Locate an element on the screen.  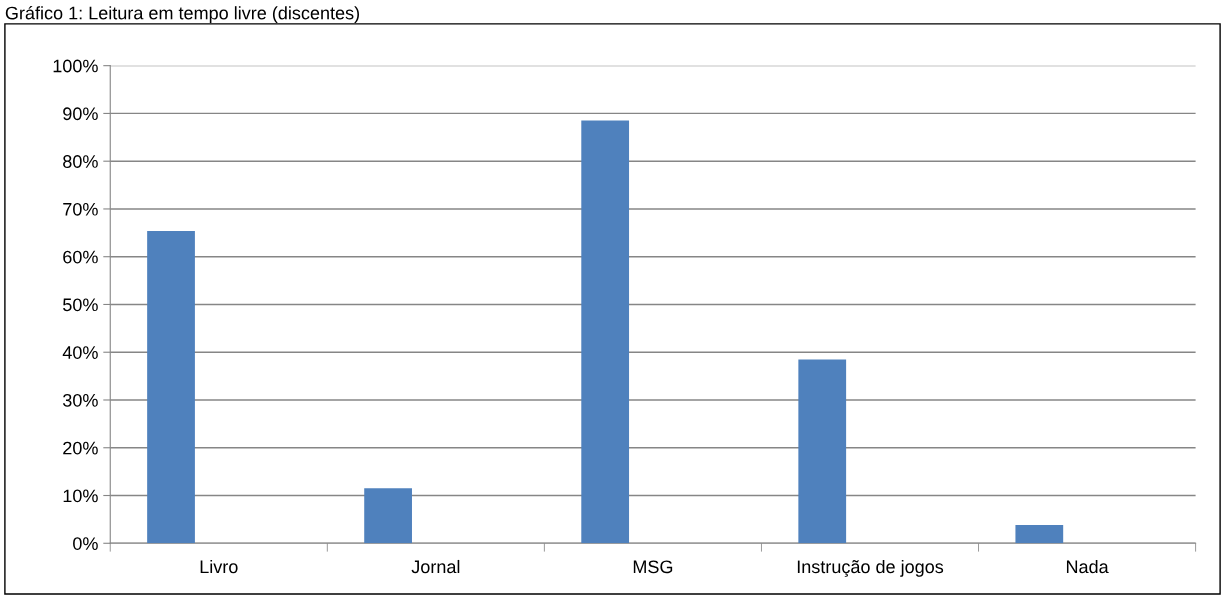
x-tick-label: Nada is located at coordinates (1087, 566).